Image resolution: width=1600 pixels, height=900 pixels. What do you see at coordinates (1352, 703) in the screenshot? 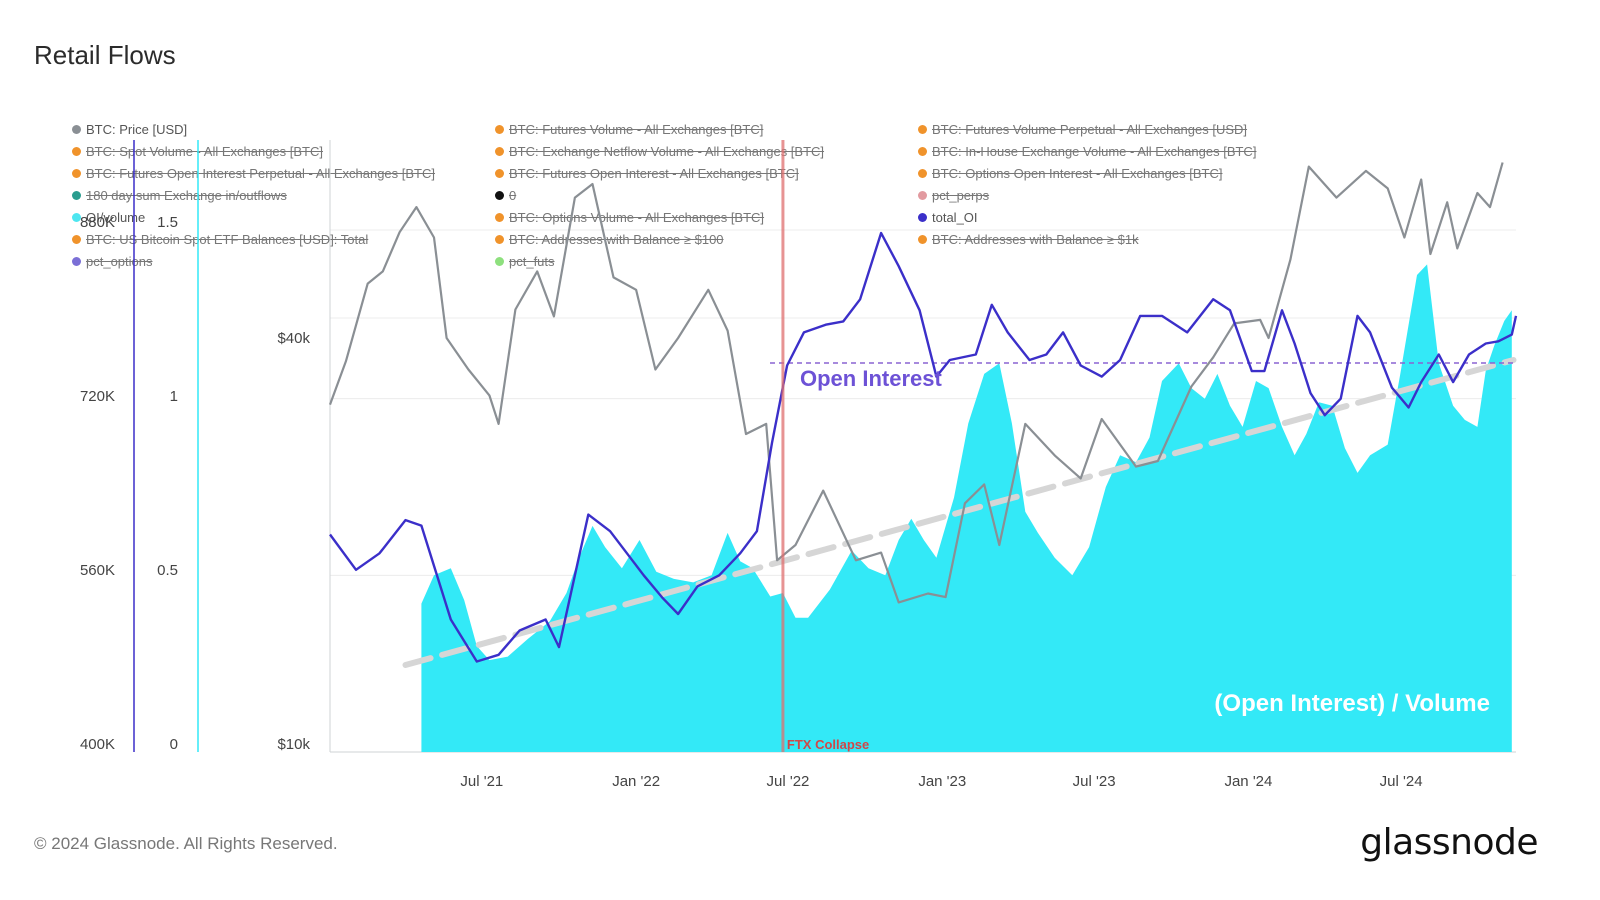
I see `oi-volume-annotation: (Open Interest) / Volume` at bounding box center [1352, 703].